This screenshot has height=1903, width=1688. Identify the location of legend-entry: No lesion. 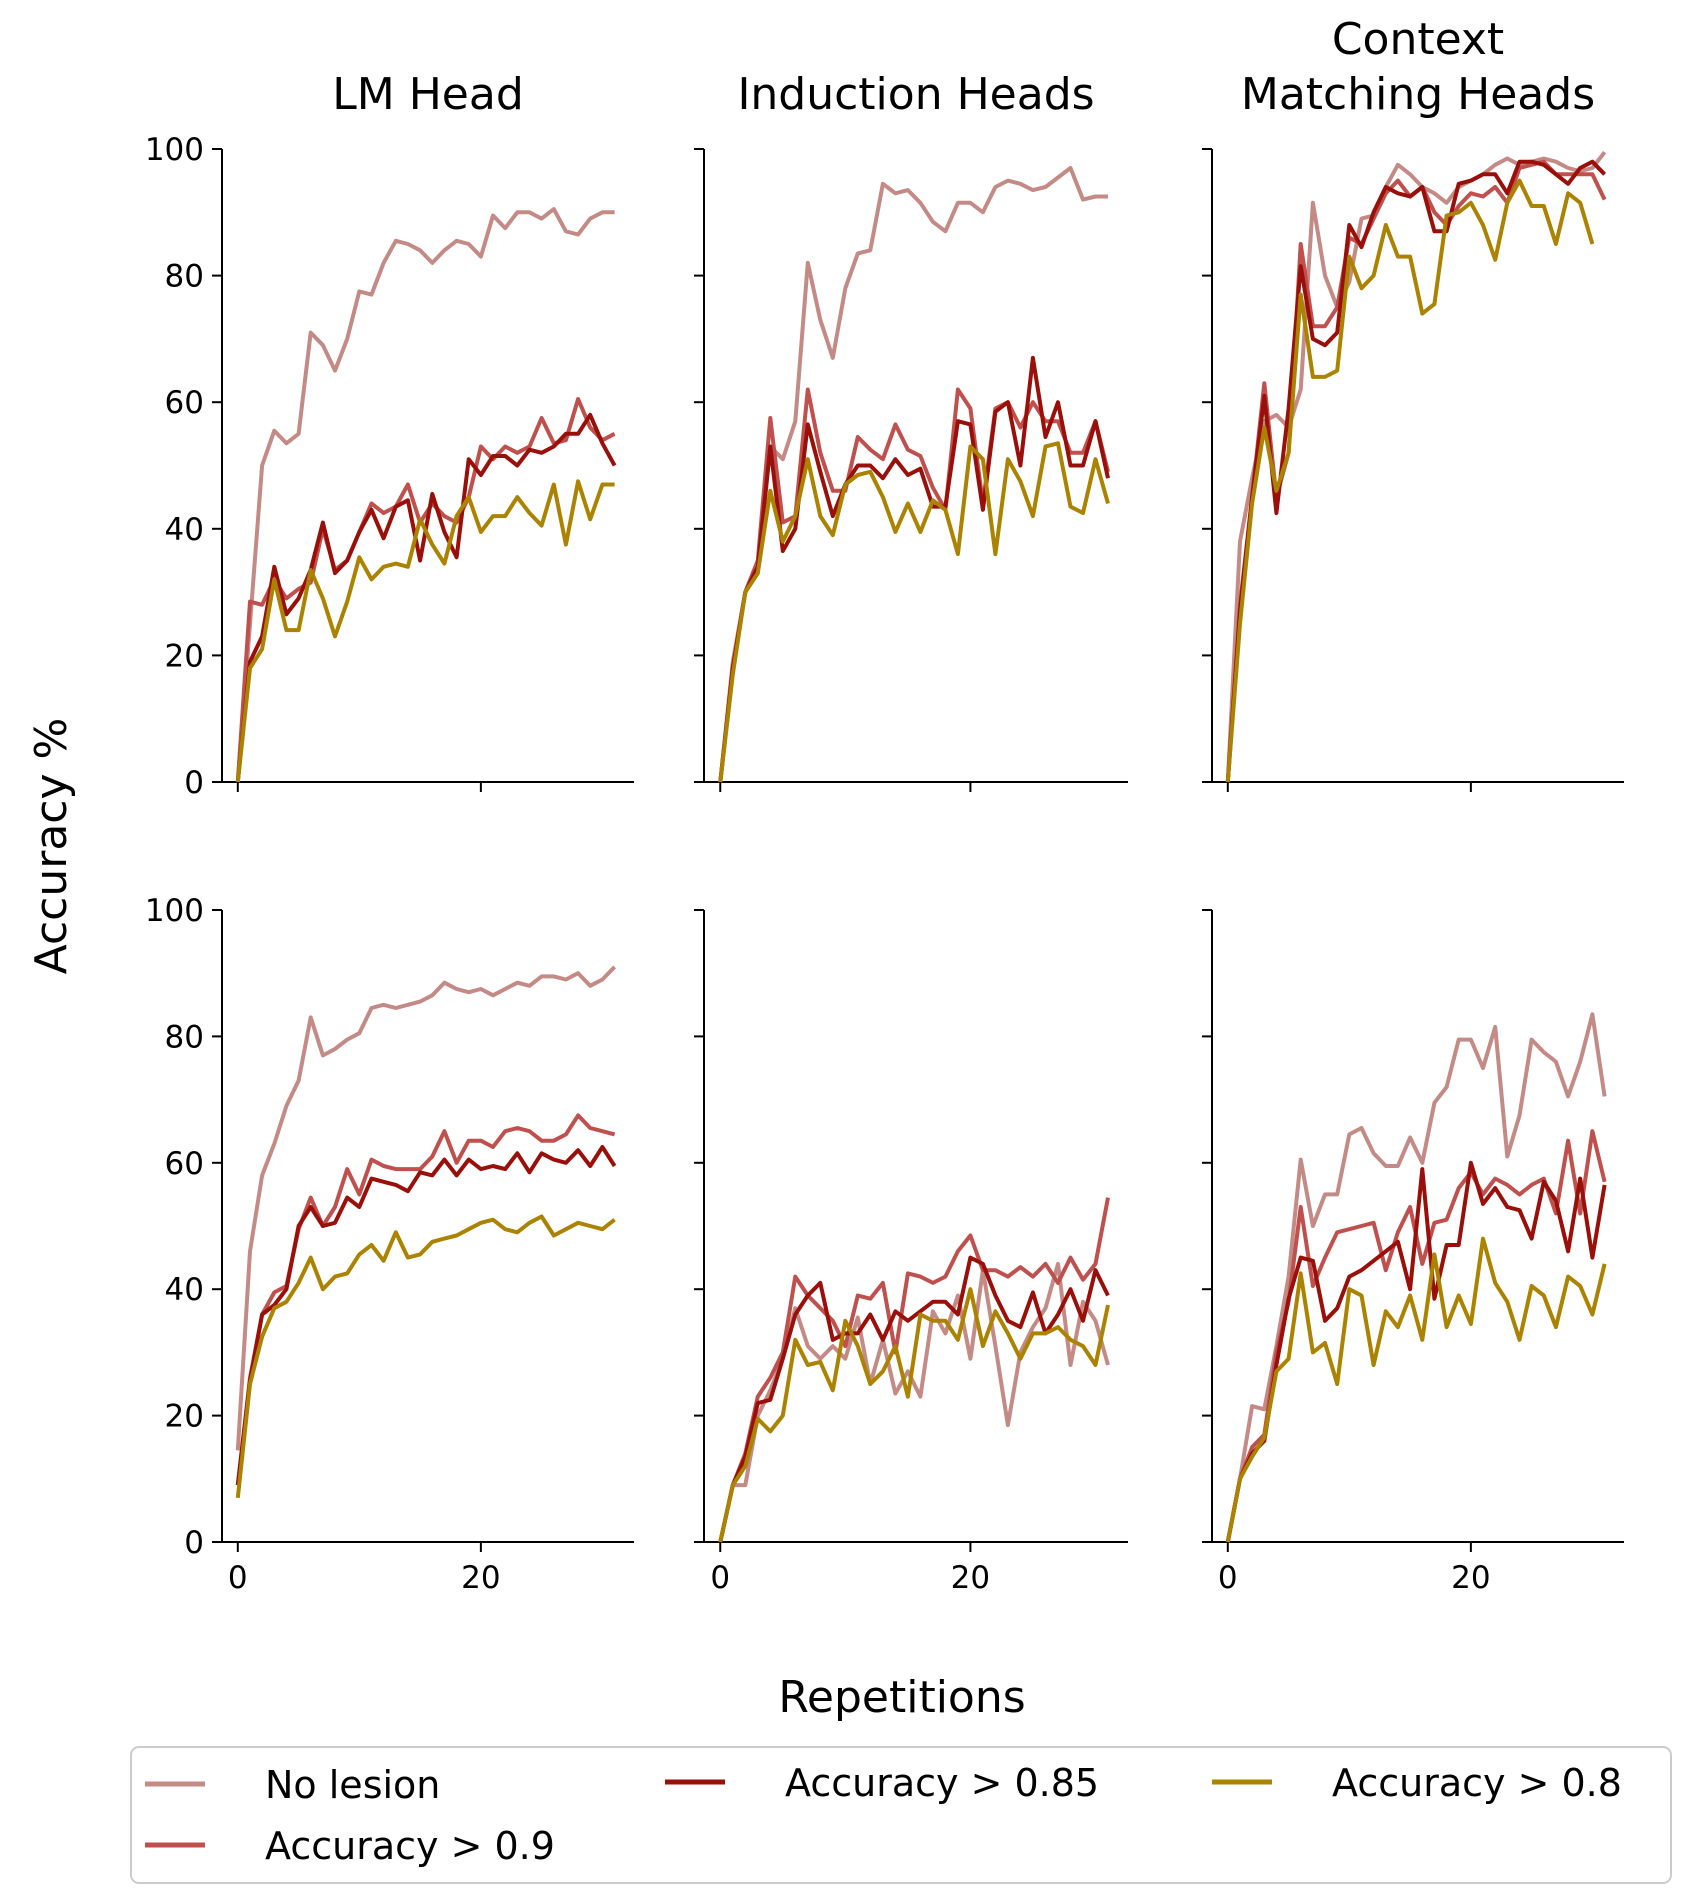
(352, 1785).